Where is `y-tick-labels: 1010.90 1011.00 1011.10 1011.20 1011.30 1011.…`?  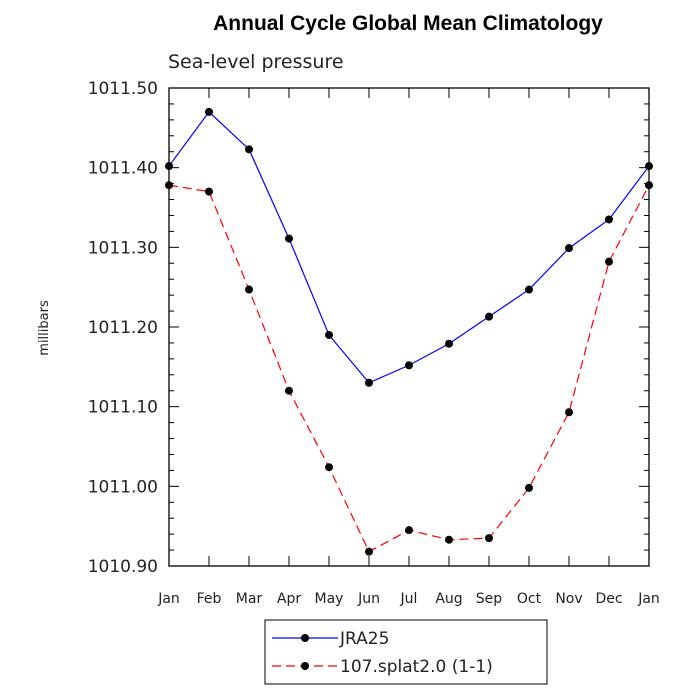
y-tick-labels: 1010.90 1011.00 1011.10 1011.20 1011.30 1011.… is located at coordinates (123, 328).